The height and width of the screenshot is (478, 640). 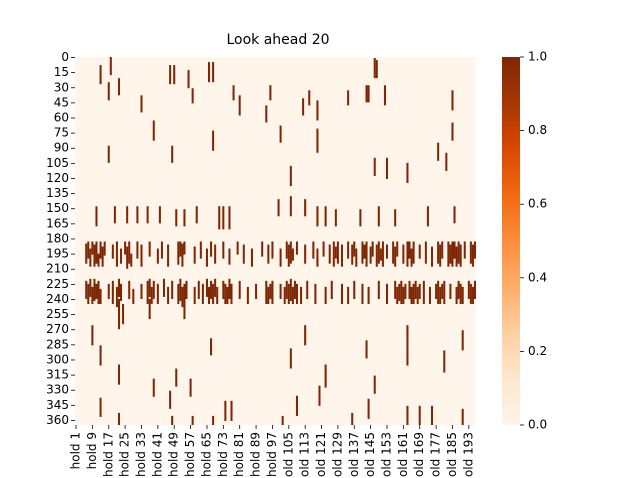 What do you see at coordinates (190, 454) in the screenshot?
I see `x-tick-label: hold 57` at bounding box center [190, 454].